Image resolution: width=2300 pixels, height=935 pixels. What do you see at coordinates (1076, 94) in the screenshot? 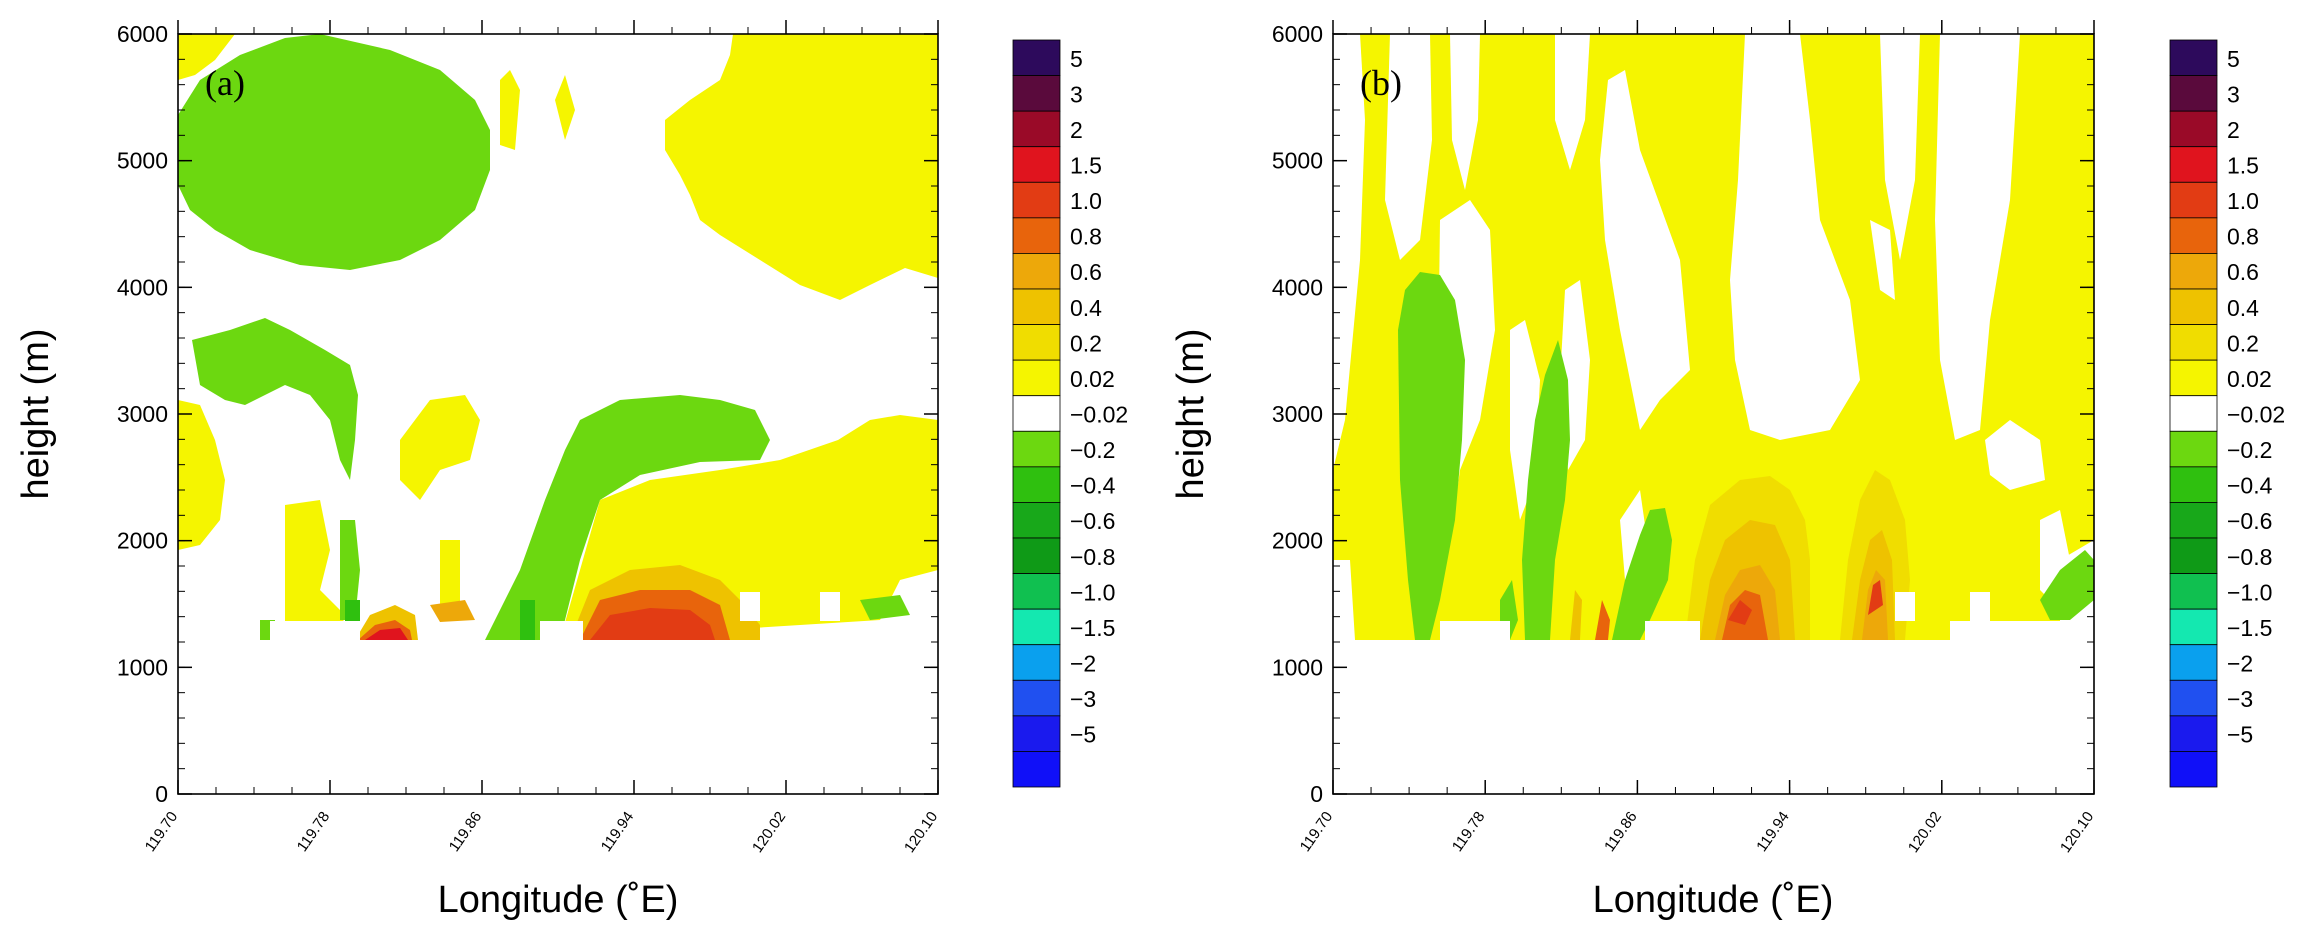
I see `colorbar-label: 3` at bounding box center [1076, 94].